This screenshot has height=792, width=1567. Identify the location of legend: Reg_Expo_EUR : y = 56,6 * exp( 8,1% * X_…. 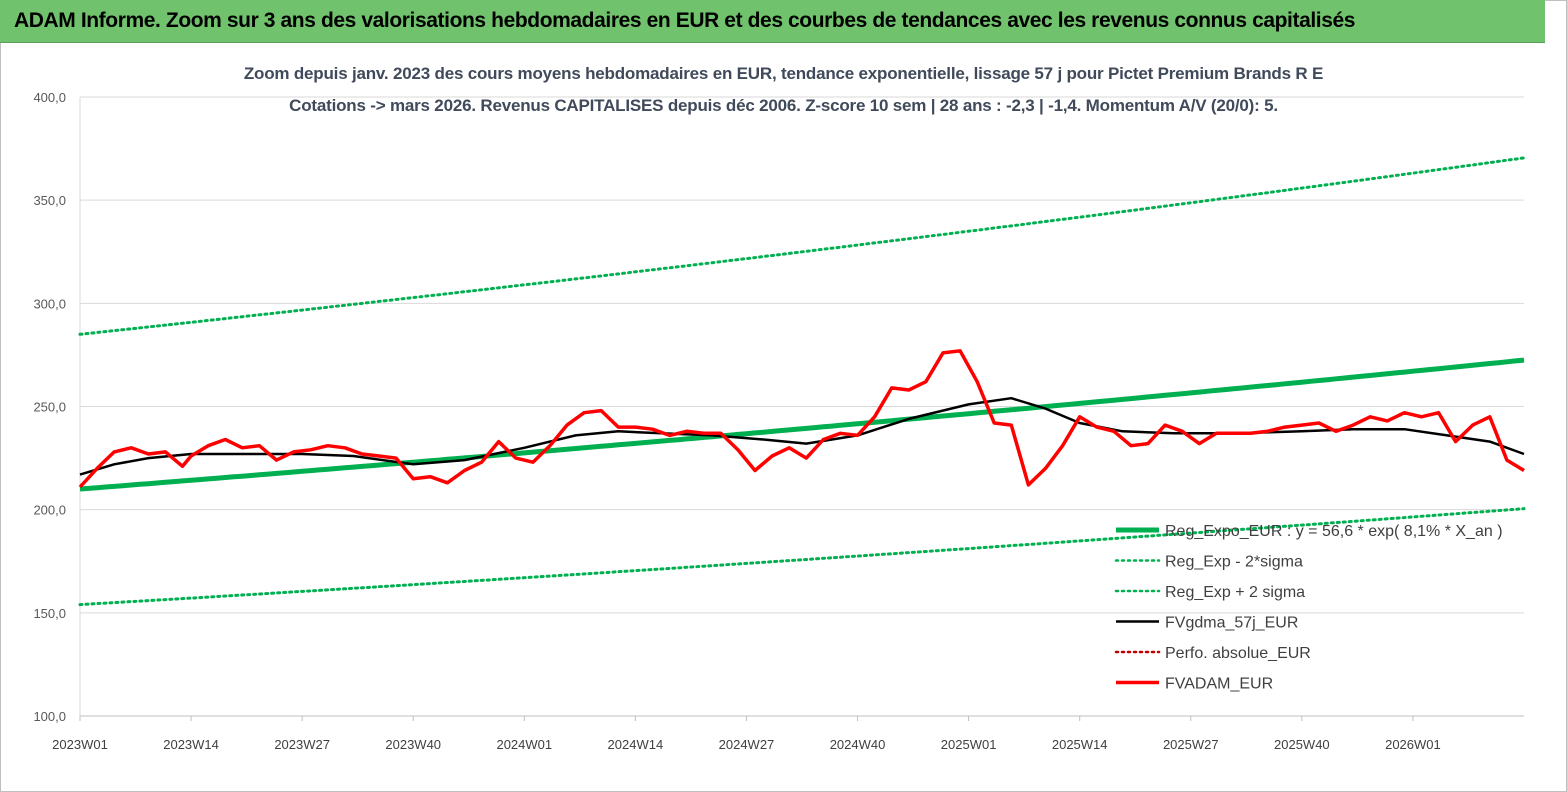
(1308, 608).